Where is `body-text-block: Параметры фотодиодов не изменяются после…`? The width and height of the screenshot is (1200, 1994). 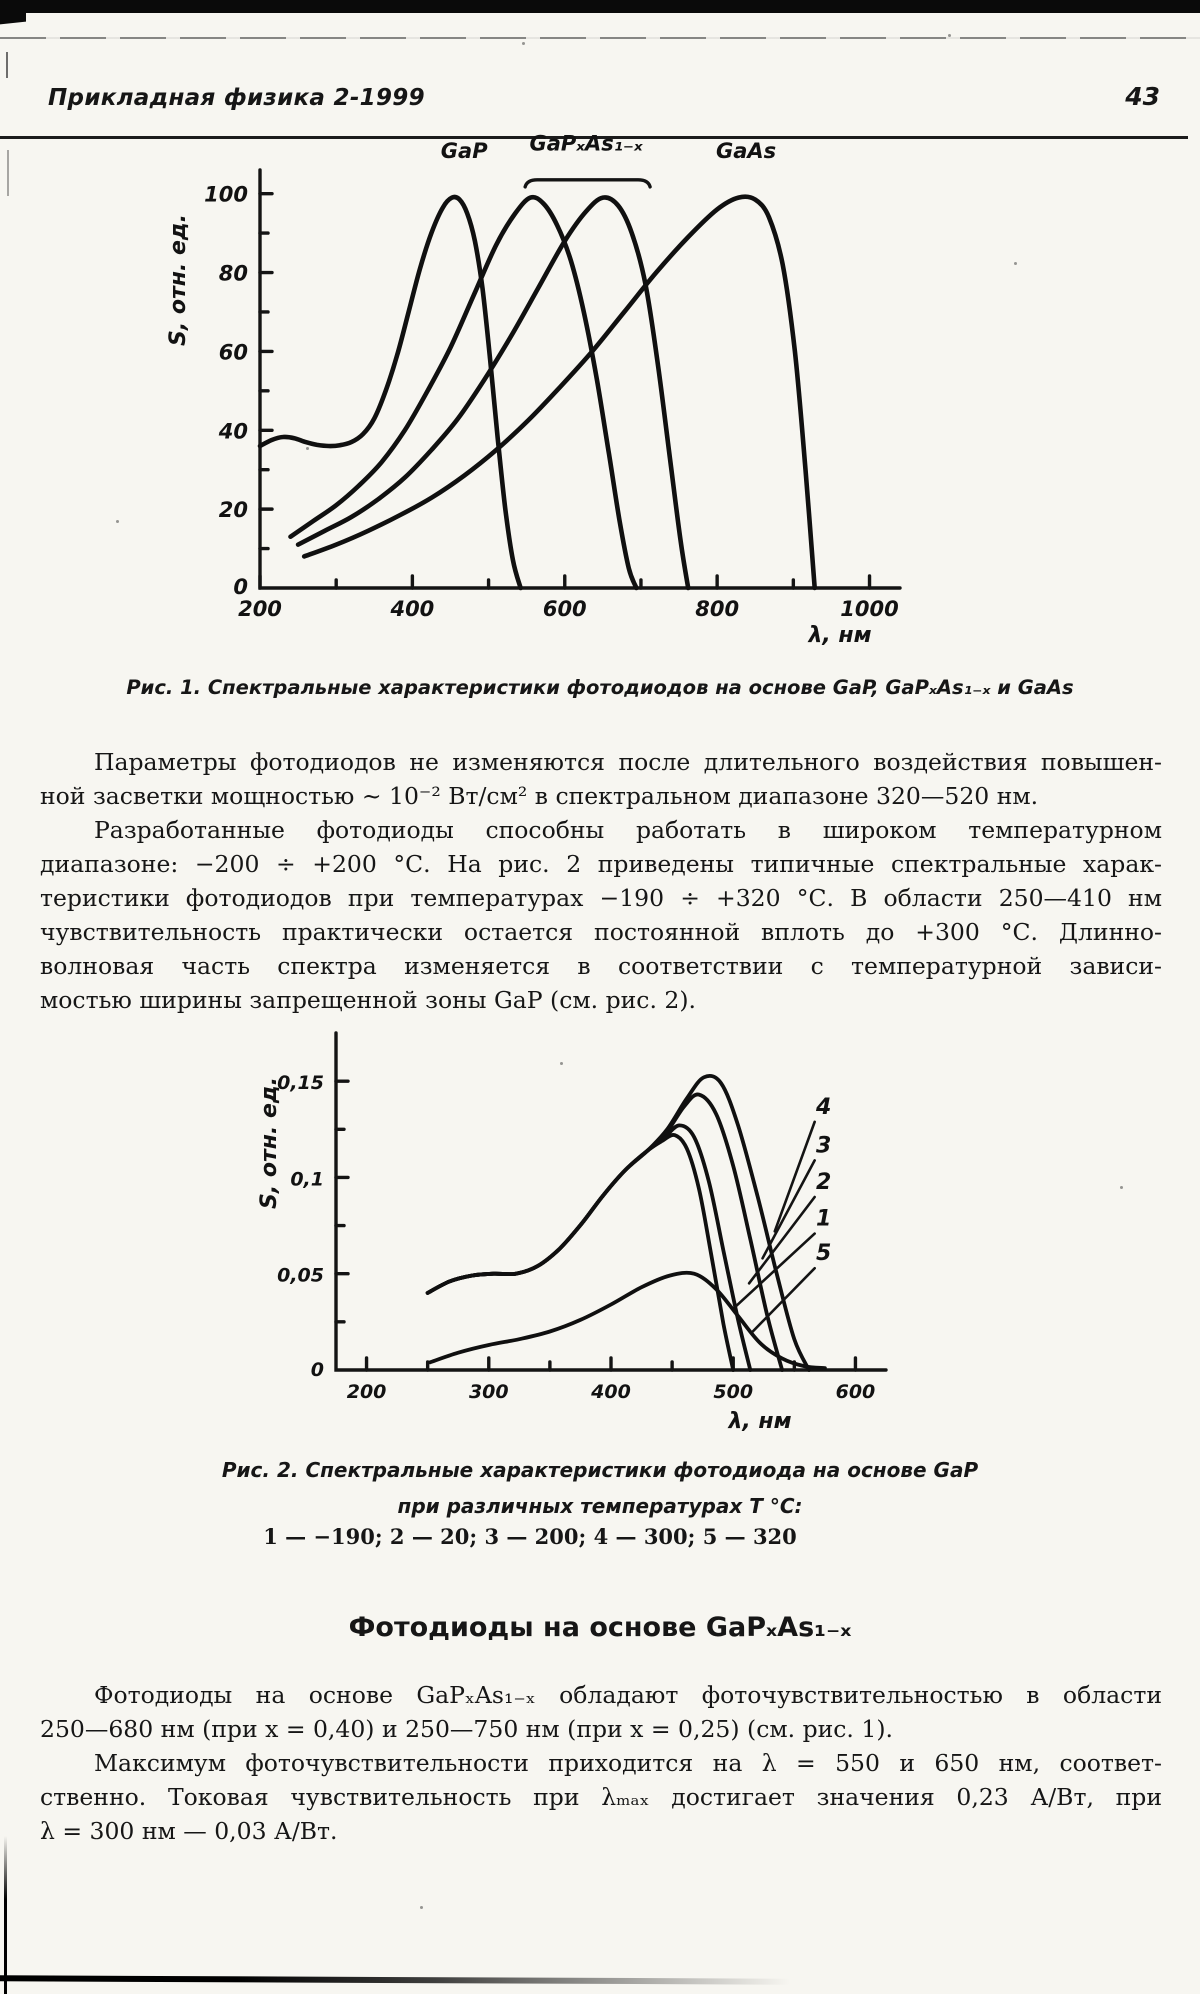
body-text-block: Параметры фотодиодов не изменяются после… is located at coordinates (601, 881).